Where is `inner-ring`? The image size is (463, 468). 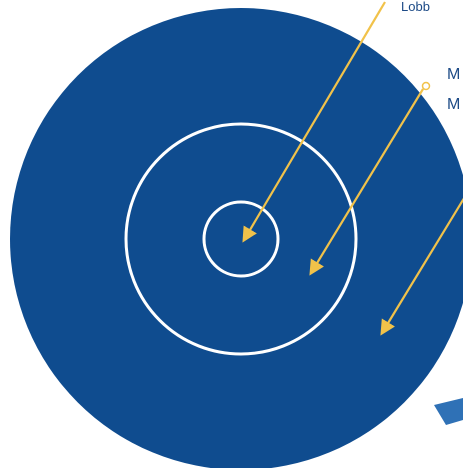
inner-ring is located at coordinates (241, 239).